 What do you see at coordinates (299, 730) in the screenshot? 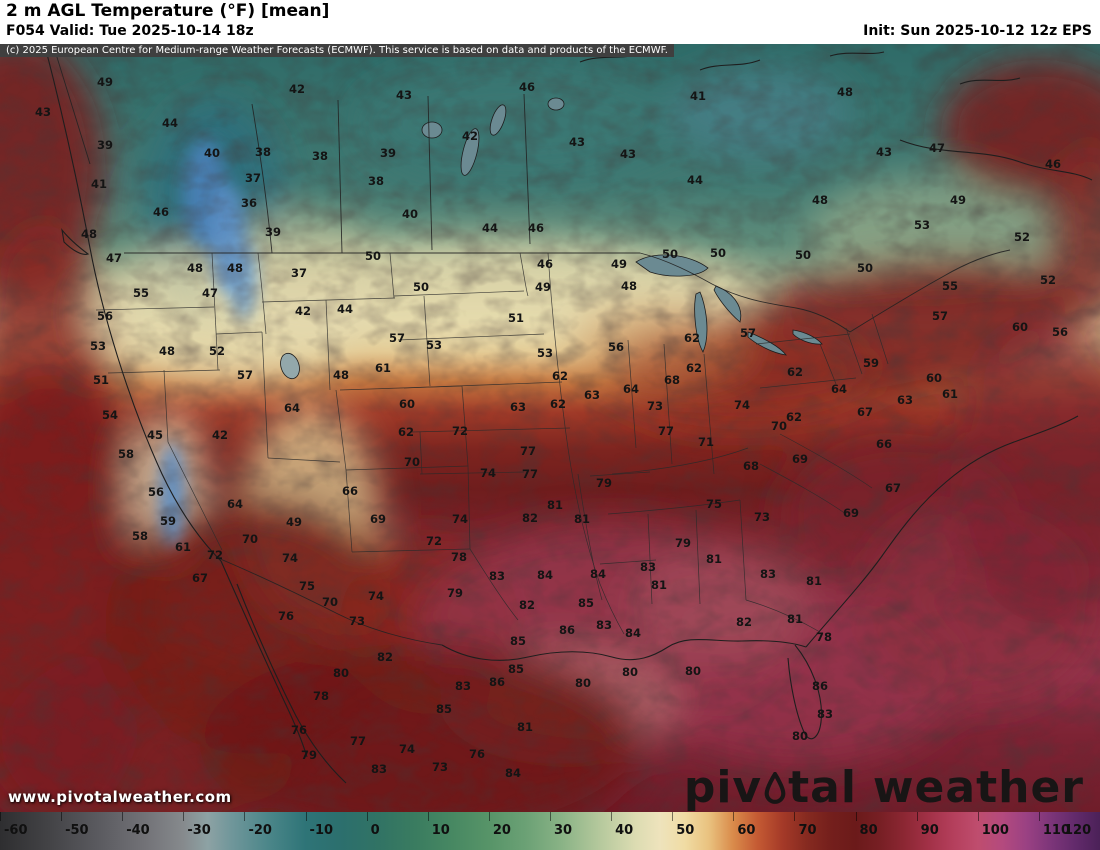
I see `temp-value-label: 76` at bounding box center [299, 730].